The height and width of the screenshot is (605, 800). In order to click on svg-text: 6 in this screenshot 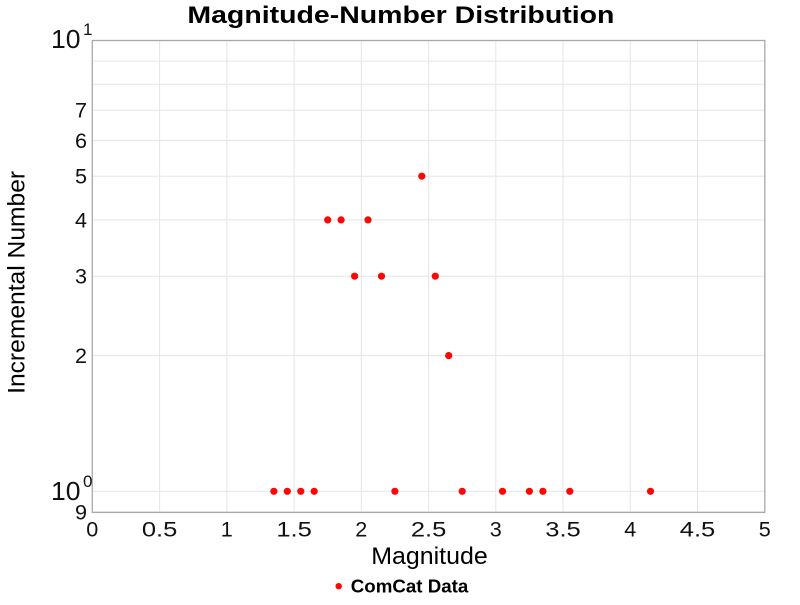, I will do `click(81, 140)`.